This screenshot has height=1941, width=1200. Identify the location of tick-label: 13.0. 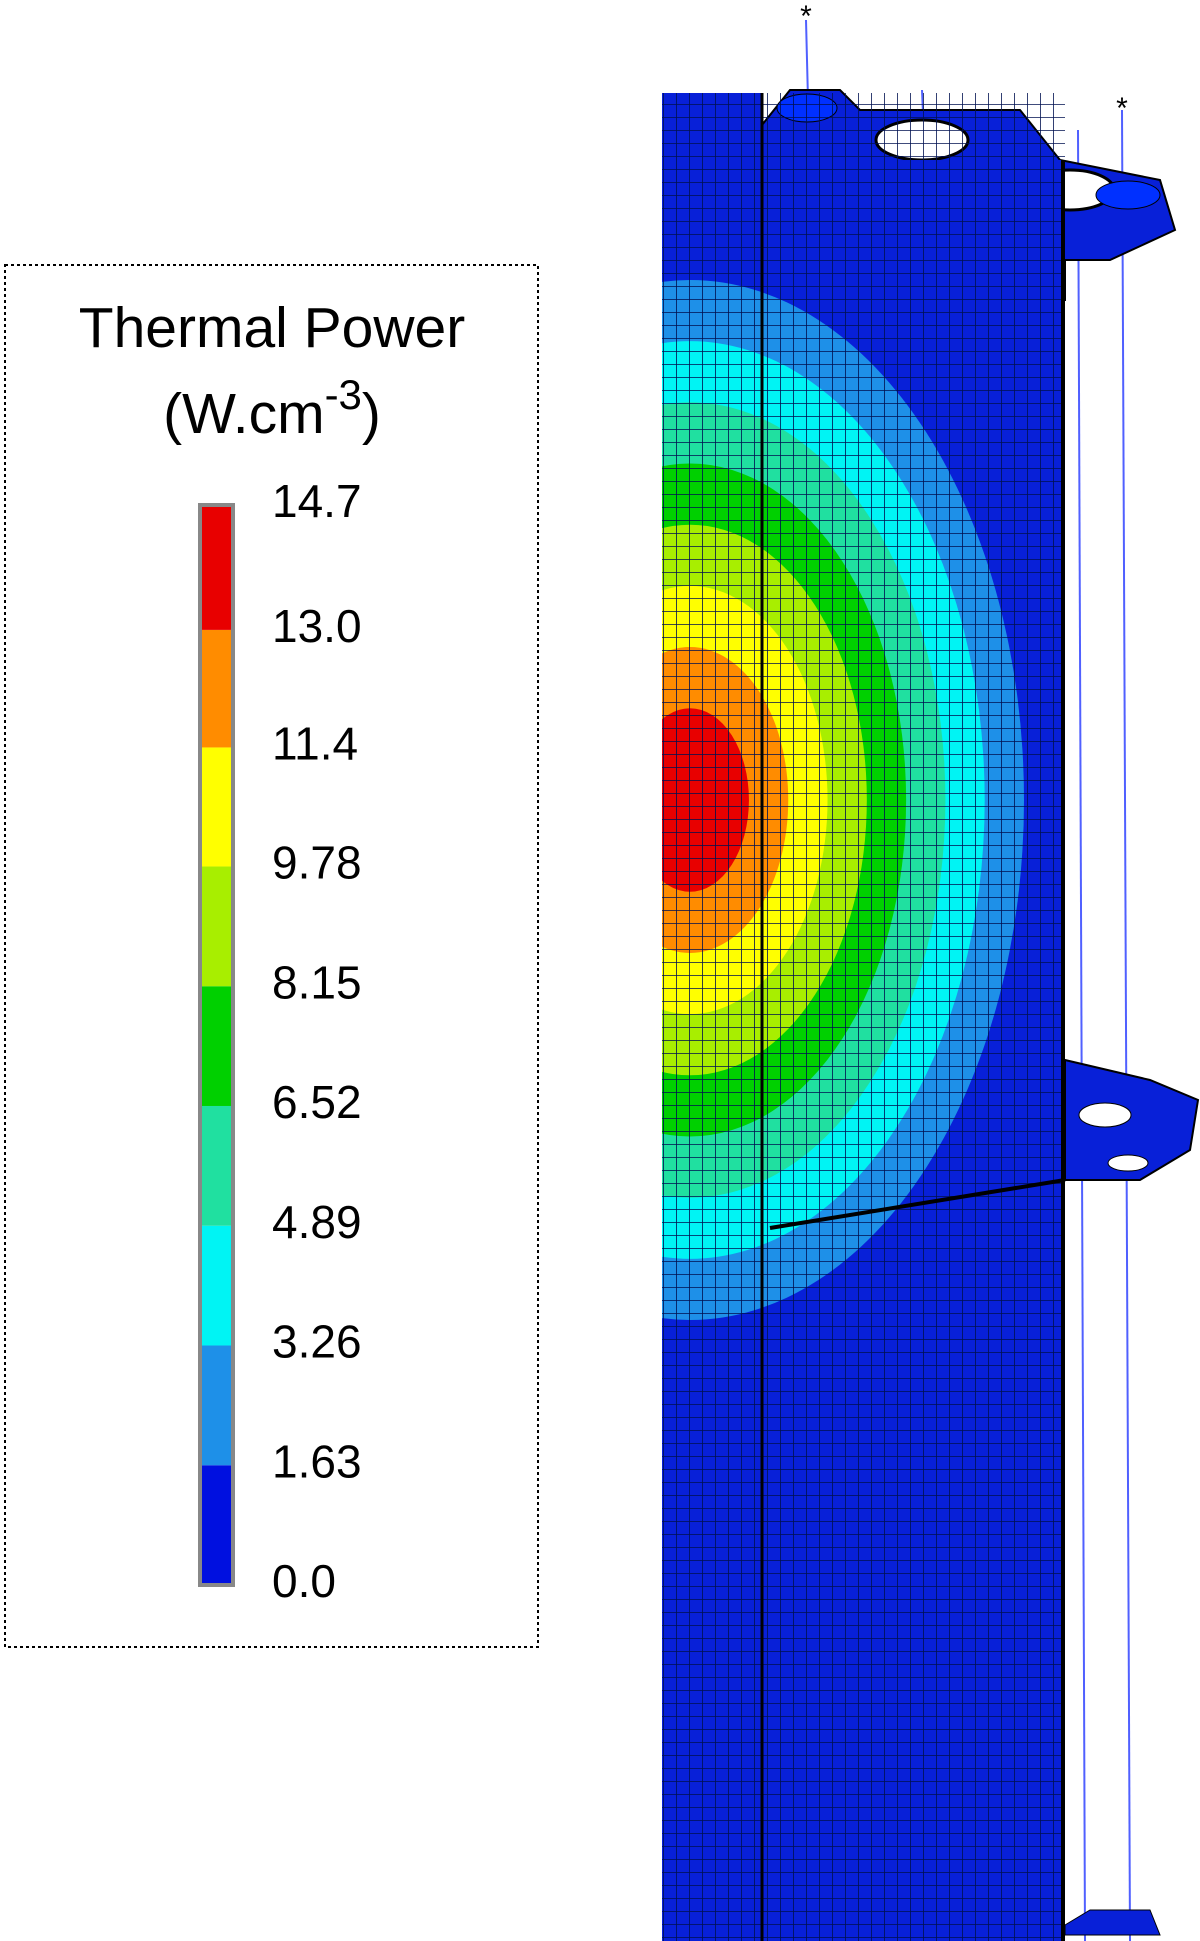
(317, 626).